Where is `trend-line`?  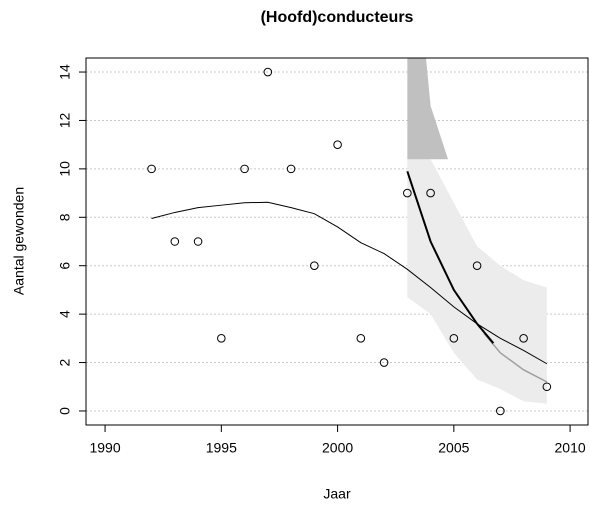 trend-line is located at coordinates (450, 257).